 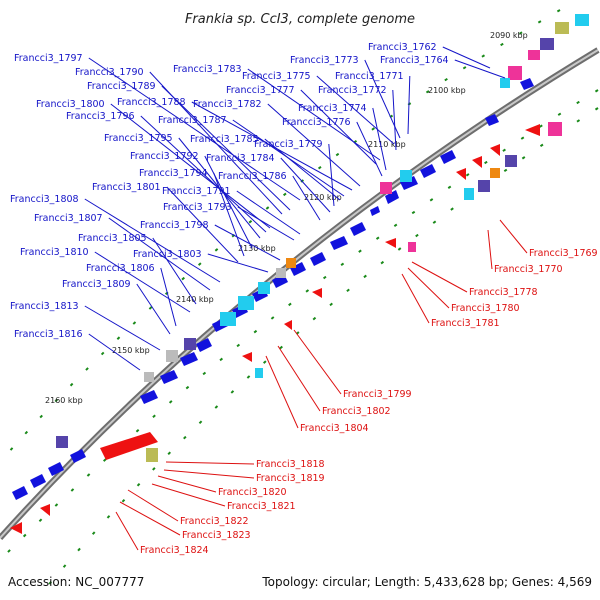 I want to click on gene-label: Francci3_1813, so click(x=44, y=306).